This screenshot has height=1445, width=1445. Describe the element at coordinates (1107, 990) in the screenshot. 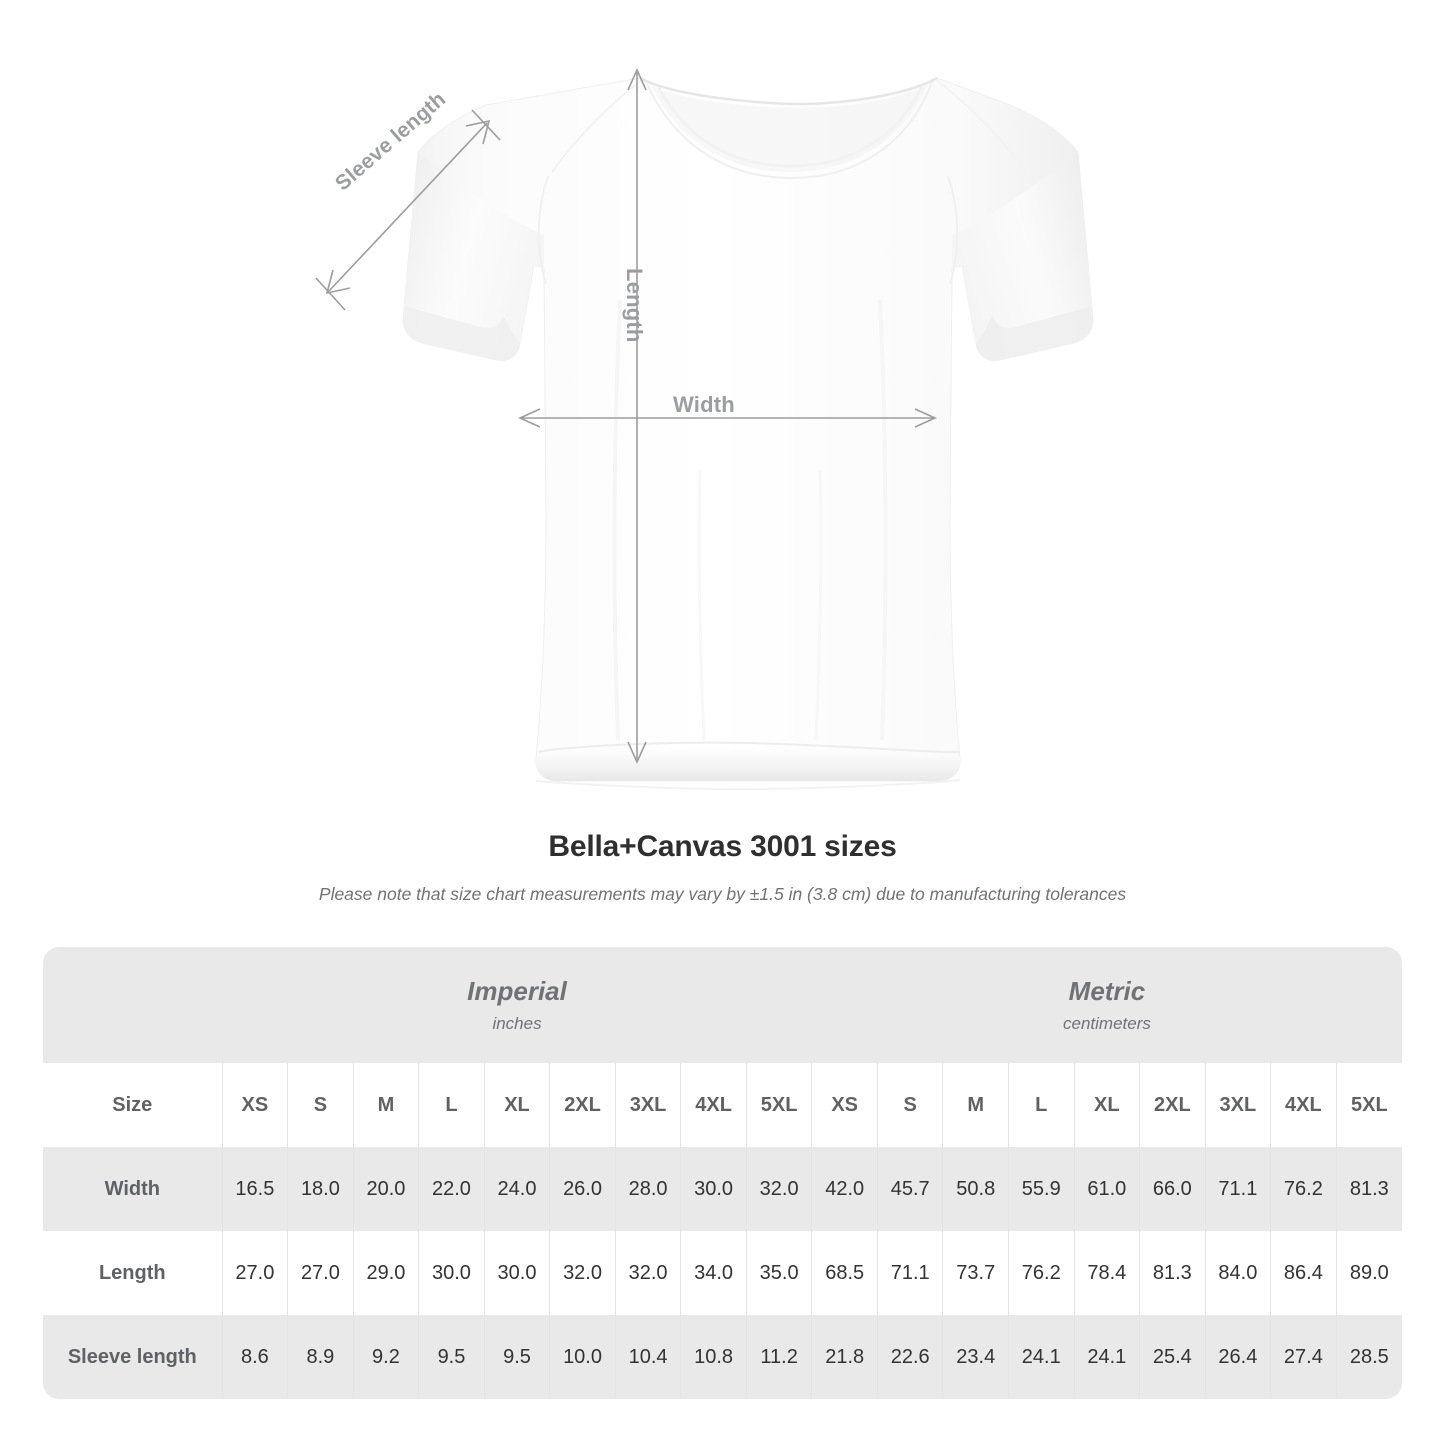

I see `unit-group-metric-name: Metric` at that location.